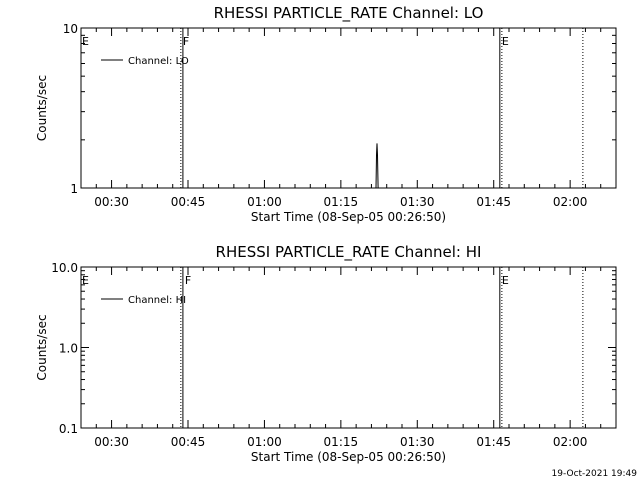 Image resolution: width=640 pixels, height=480 pixels. I want to click on y-tick-label: 0.1, so click(68, 429).